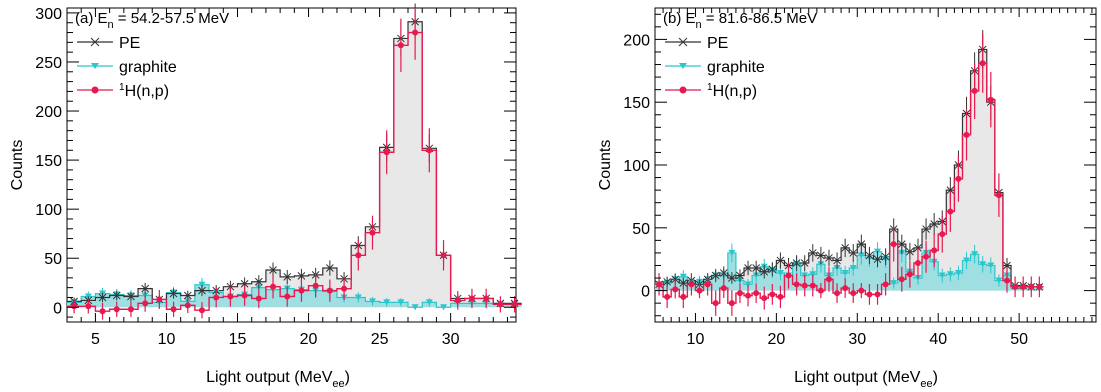 This screenshot has height=392, width=1101. Describe the element at coordinates (938, 339) in the screenshot. I see `x-tick-label: 40` at that location.